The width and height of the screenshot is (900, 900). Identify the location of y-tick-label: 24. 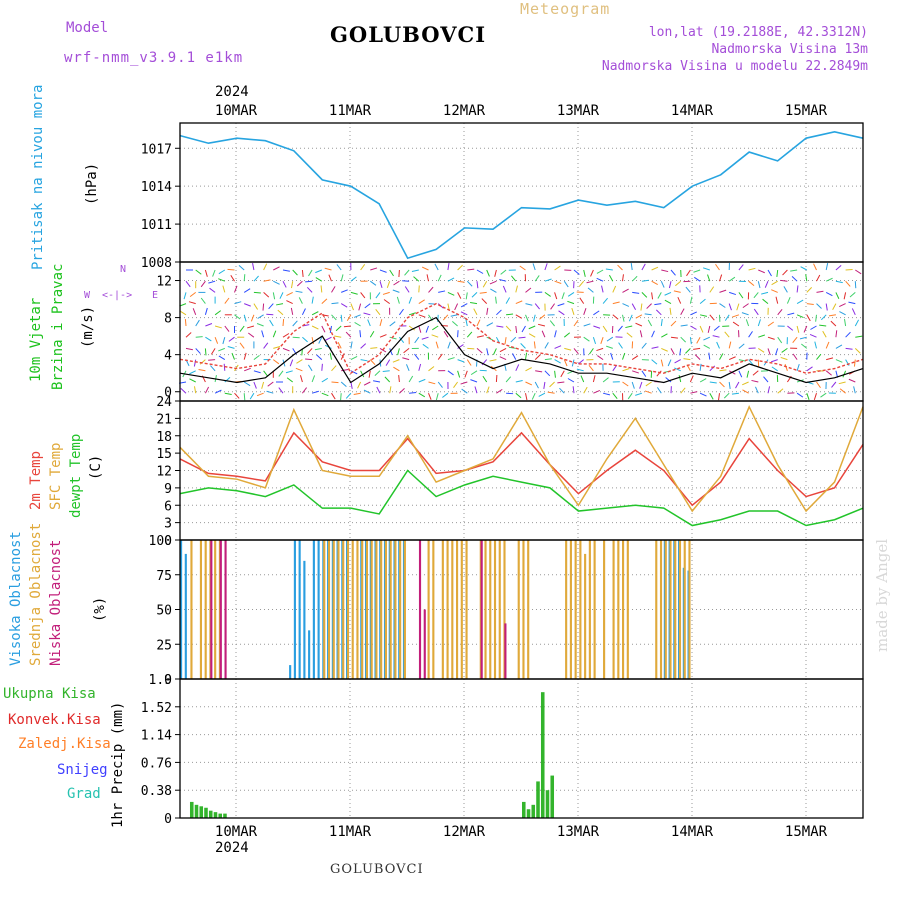
(164, 402).